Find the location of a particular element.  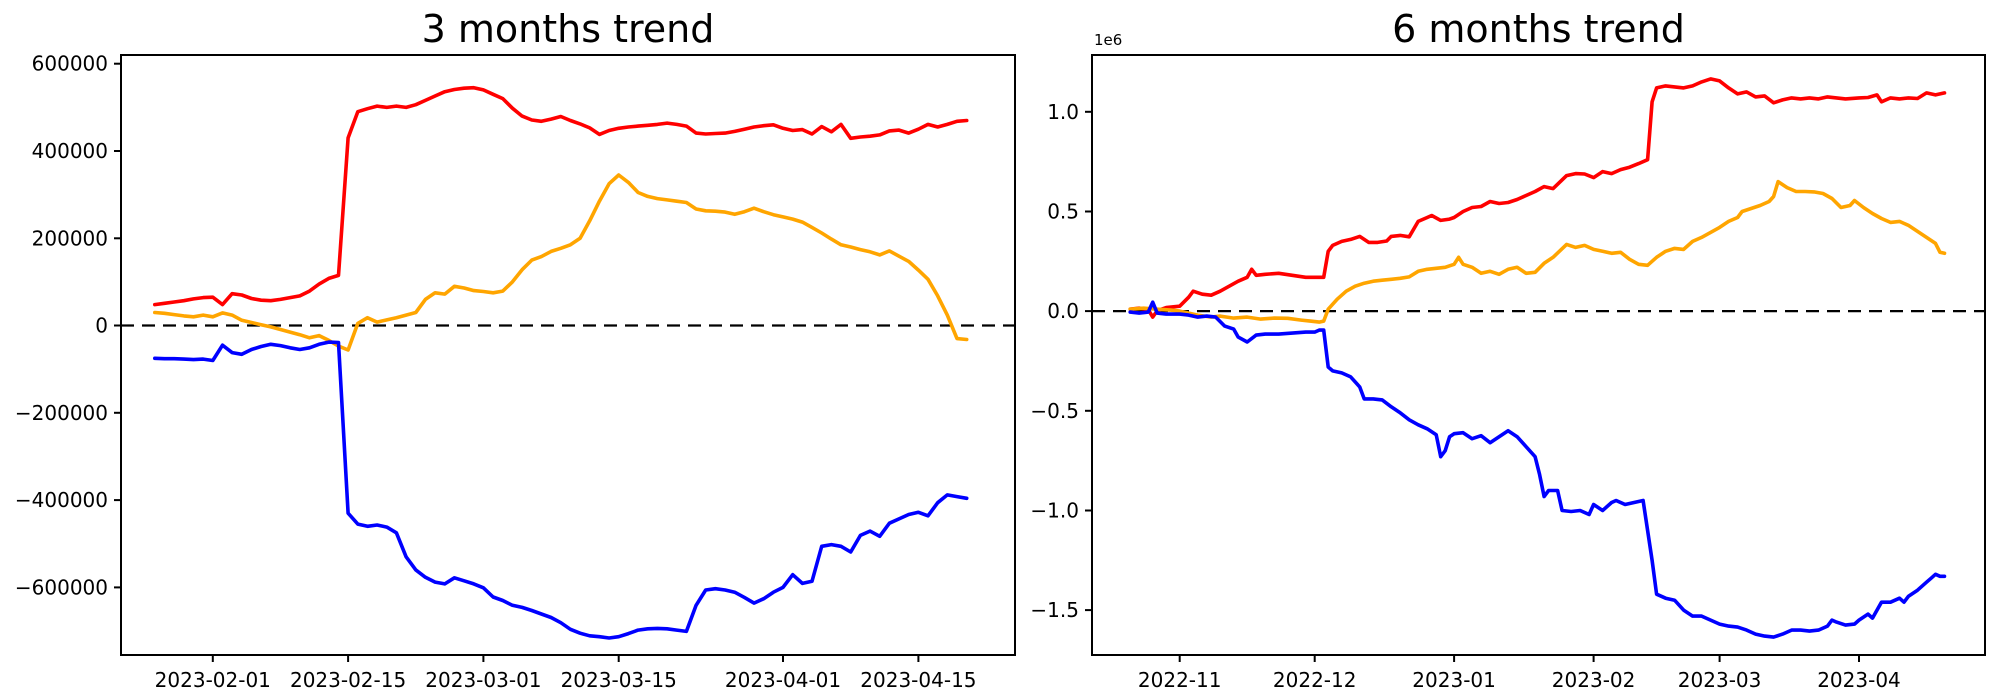

x-tick-label-three-months: 2023-04-15 is located at coordinates (918, 680).